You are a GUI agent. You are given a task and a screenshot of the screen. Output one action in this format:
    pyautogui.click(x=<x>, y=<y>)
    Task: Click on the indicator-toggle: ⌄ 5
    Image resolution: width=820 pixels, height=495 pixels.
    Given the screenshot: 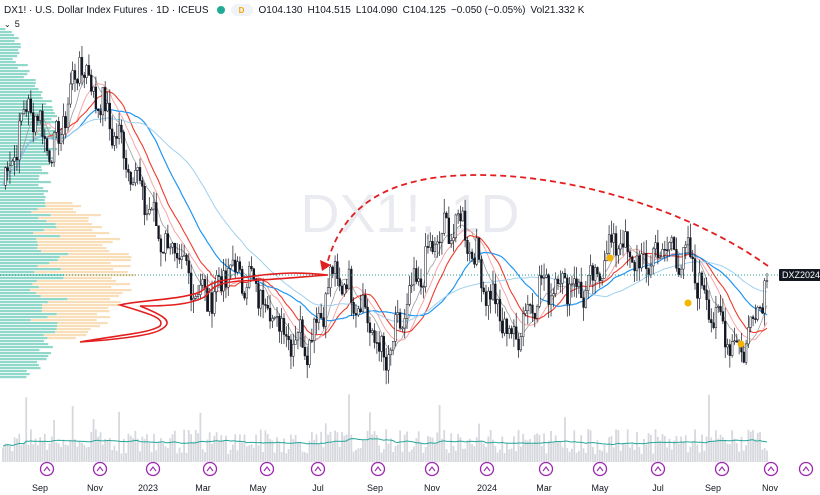 What is the action you would take?
    pyautogui.click(x=12, y=24)
    